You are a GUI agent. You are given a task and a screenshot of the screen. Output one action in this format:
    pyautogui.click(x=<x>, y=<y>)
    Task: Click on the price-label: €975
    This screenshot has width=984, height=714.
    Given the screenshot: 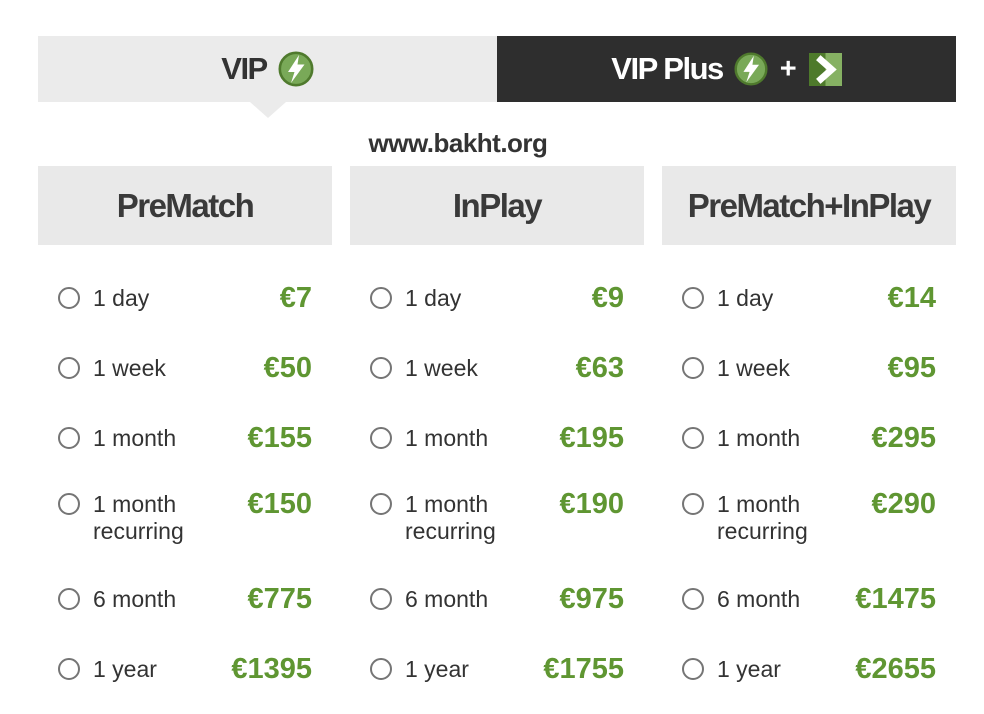 What is the action you would take?
    pyautogui.click(x=591, y=598)
    